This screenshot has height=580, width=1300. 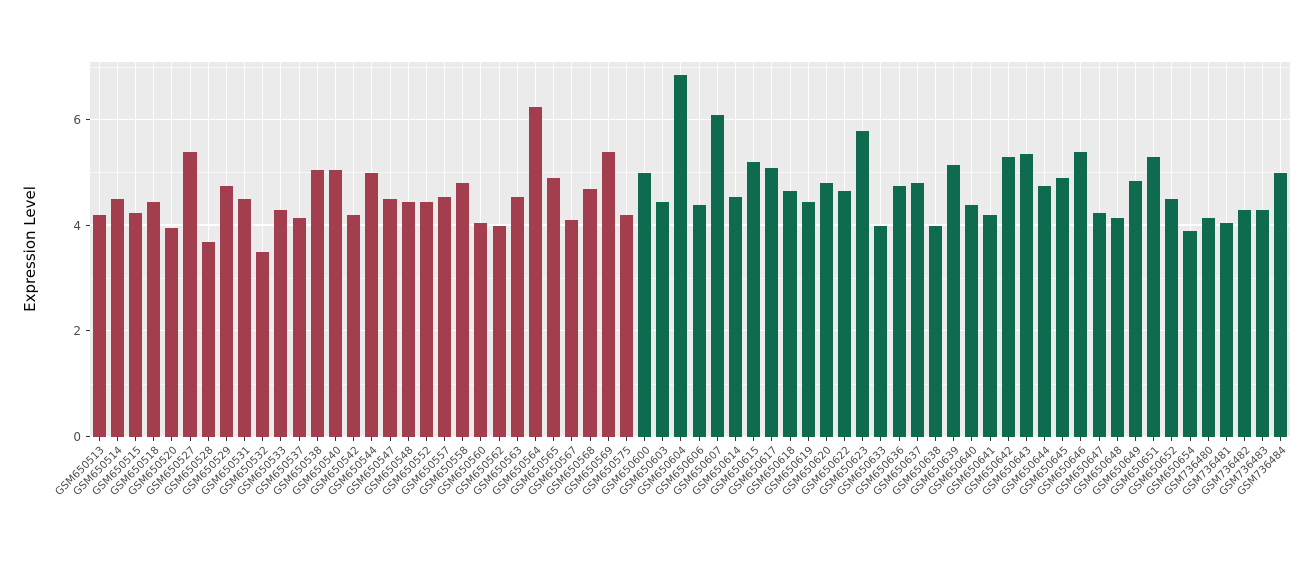 I want to click on bar-GSM650644, so click(x=1045, y=311).